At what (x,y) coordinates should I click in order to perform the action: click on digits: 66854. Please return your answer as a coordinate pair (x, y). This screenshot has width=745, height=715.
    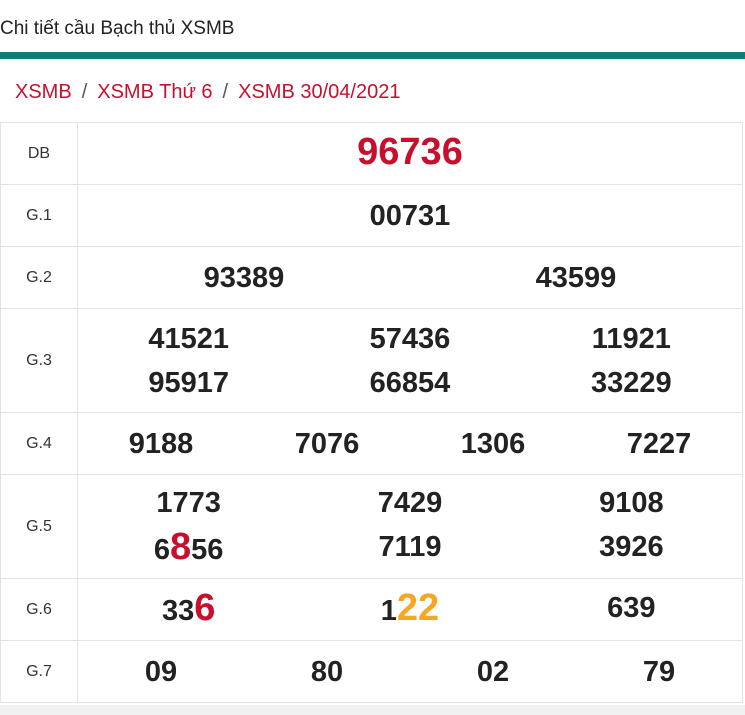
    Looking at the image, I should click on (410, 382).